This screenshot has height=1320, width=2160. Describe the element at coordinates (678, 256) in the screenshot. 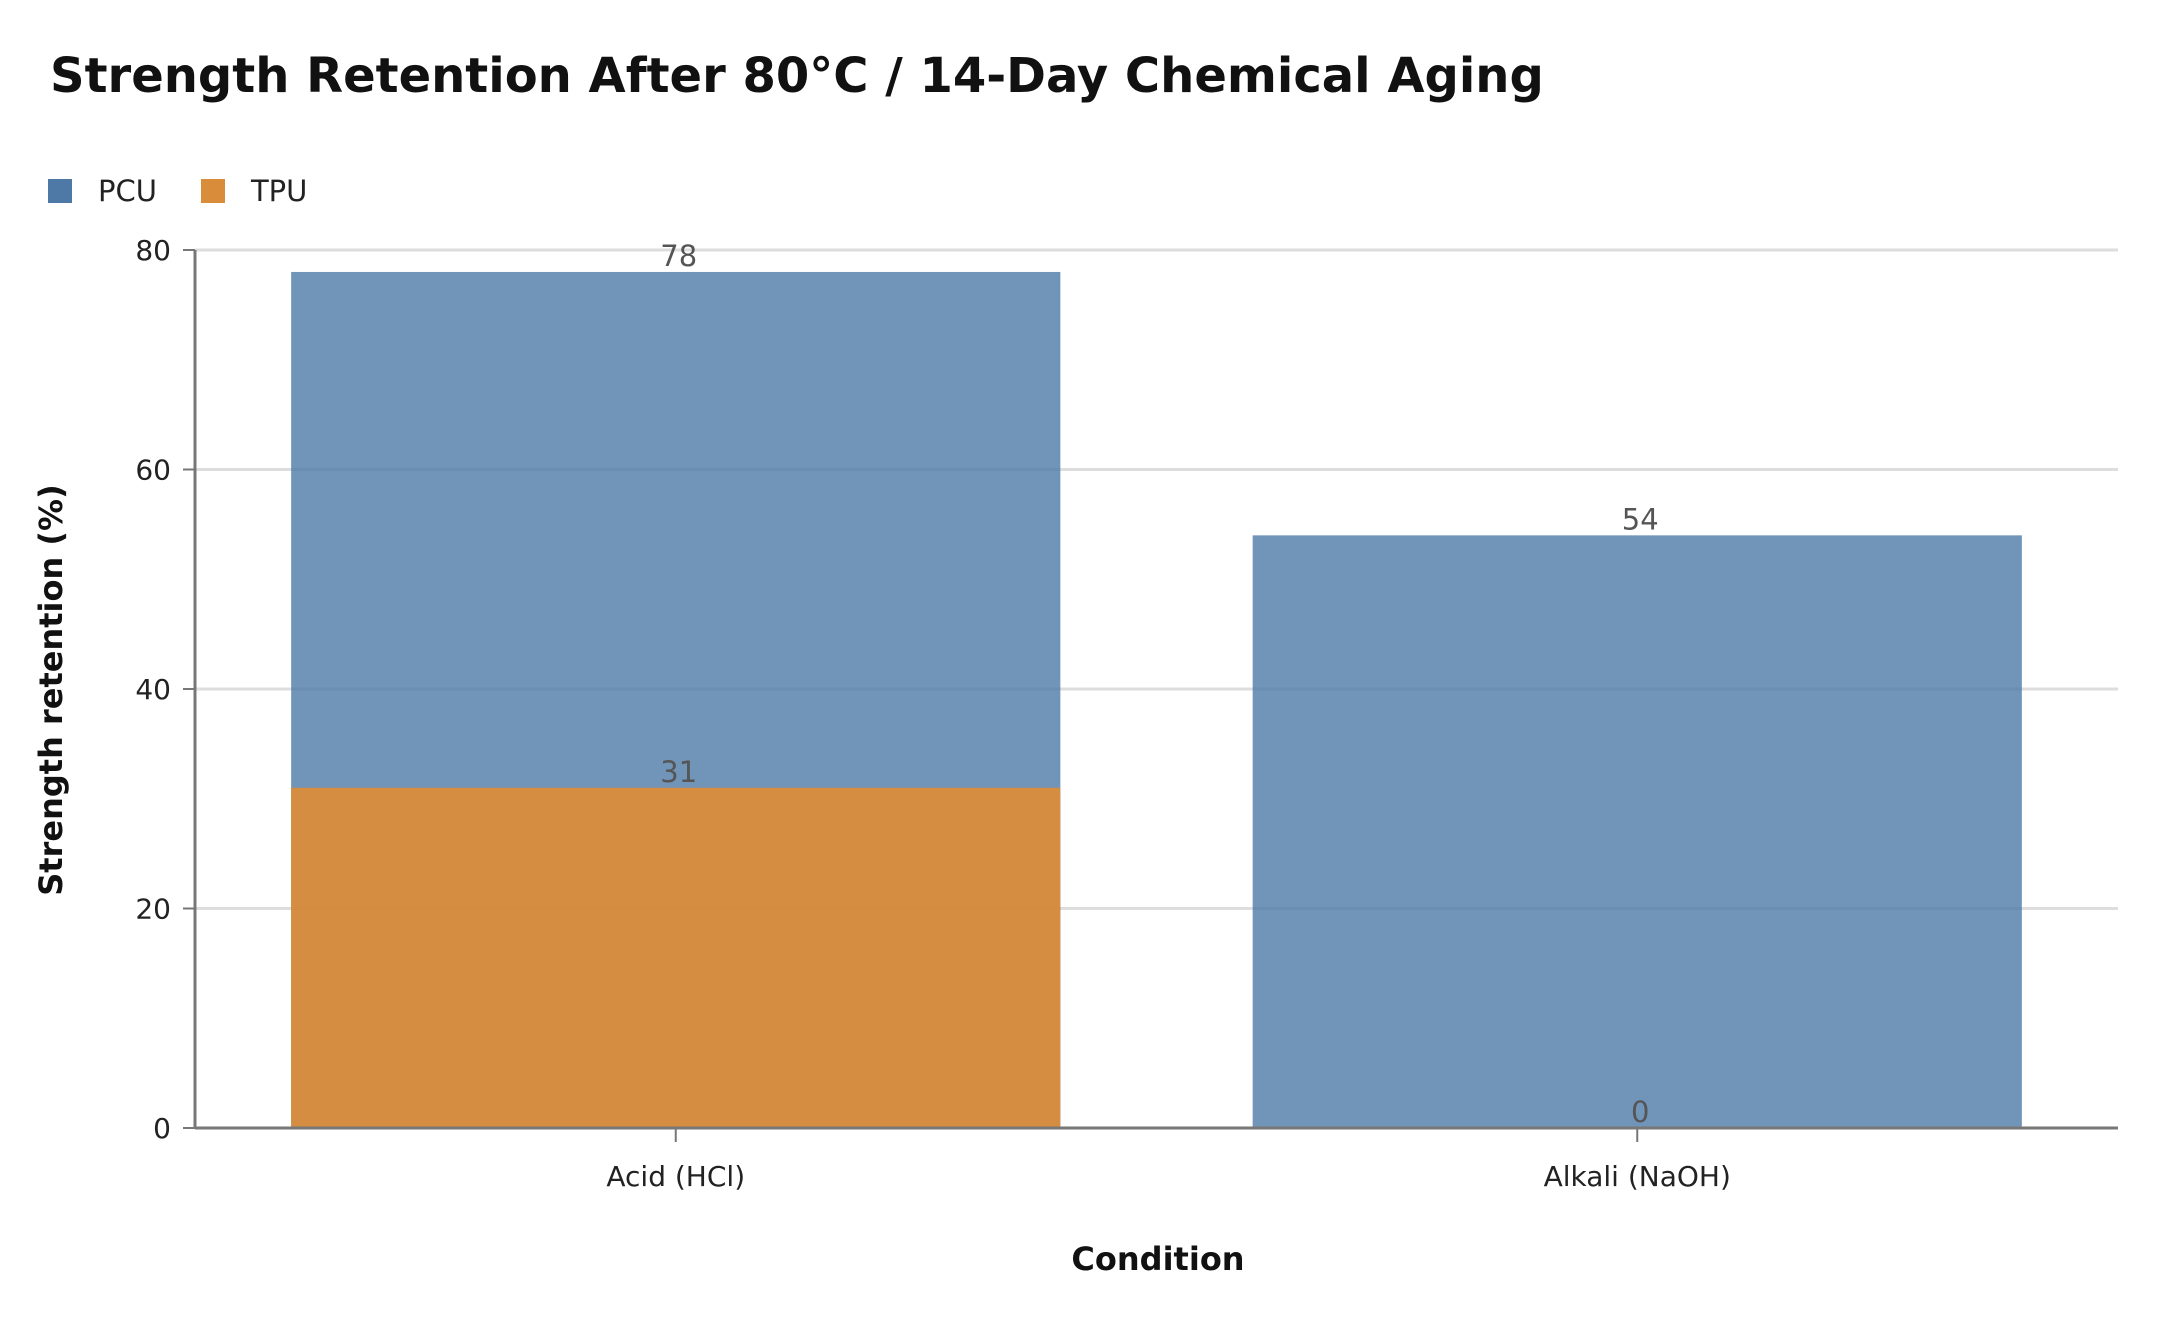

I see `data-label-pcu-0: 78` at that location.